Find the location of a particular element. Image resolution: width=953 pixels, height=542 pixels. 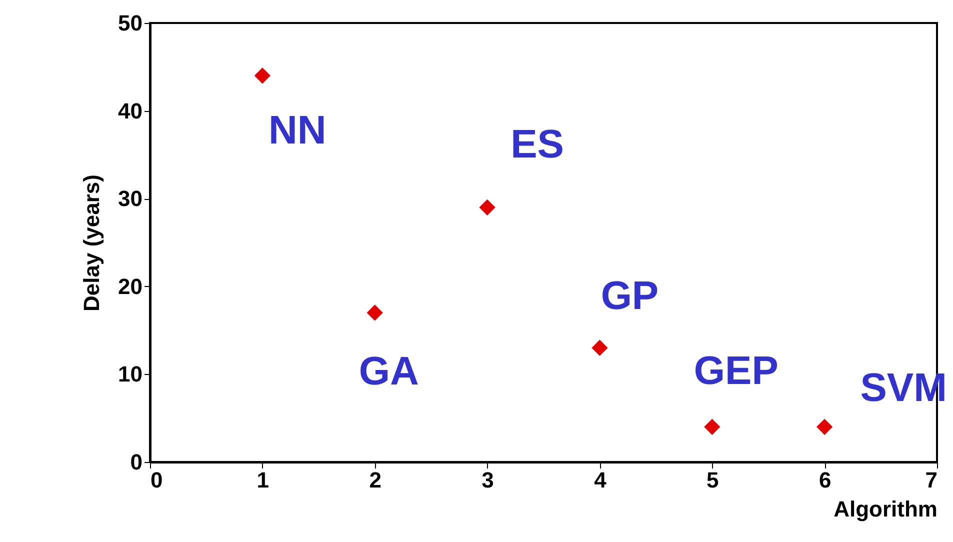

y-tick-label: 40 is located at coordinates (130, 111).